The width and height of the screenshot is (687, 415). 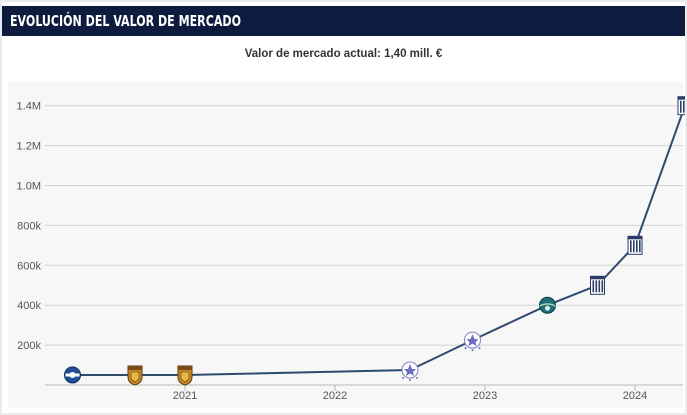 I want to click on widget-title: EVOLUCIÓN DEL VALOR DE MERCADO, so click(x=125, y=21).